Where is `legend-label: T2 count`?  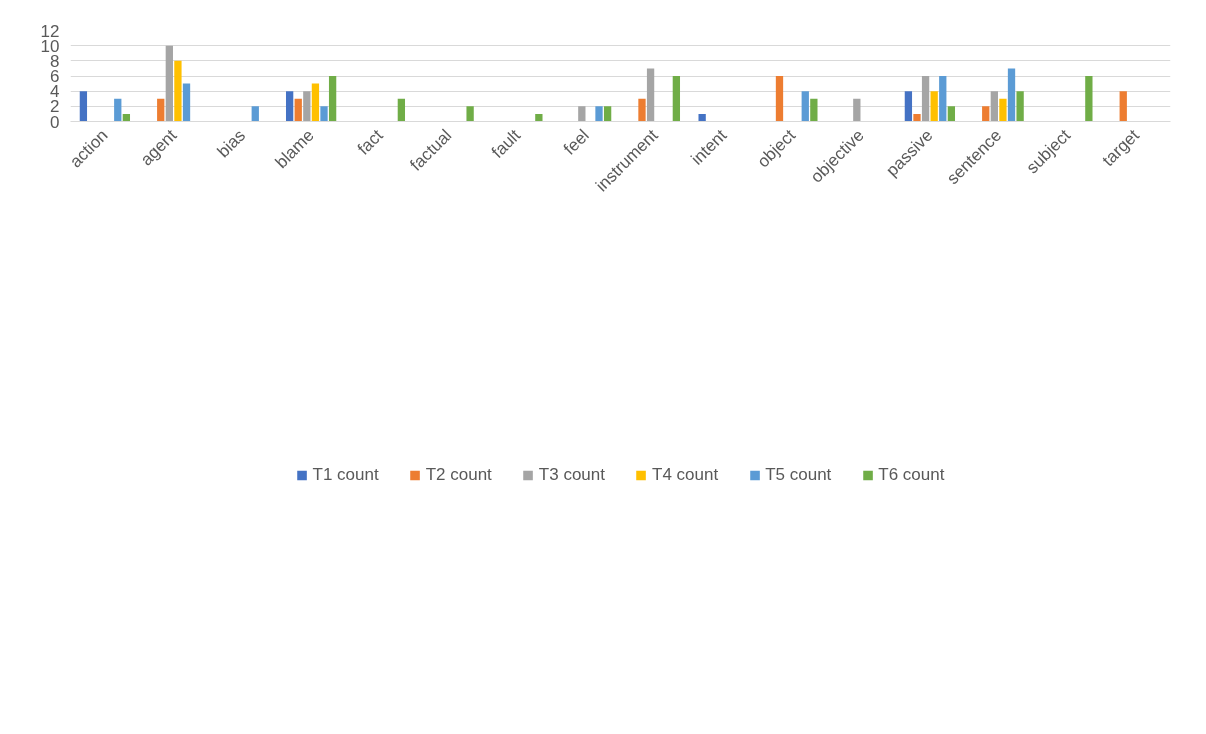
legend-label: T2 count is located at coordinates (458, 475).